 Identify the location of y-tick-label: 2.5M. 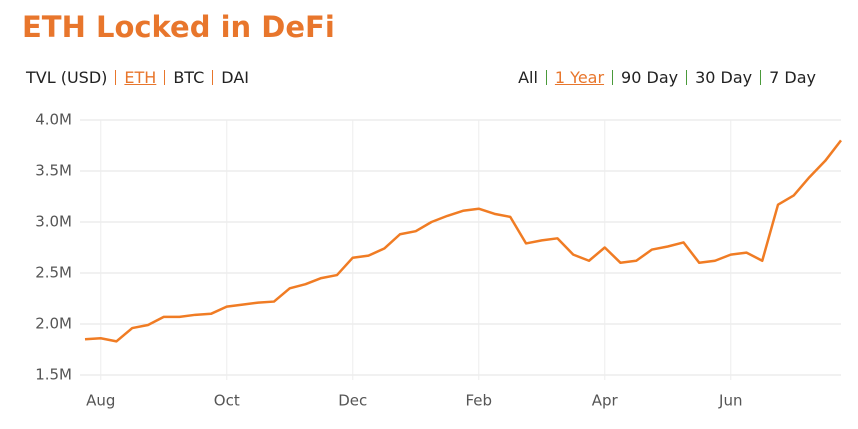
(53, 273).